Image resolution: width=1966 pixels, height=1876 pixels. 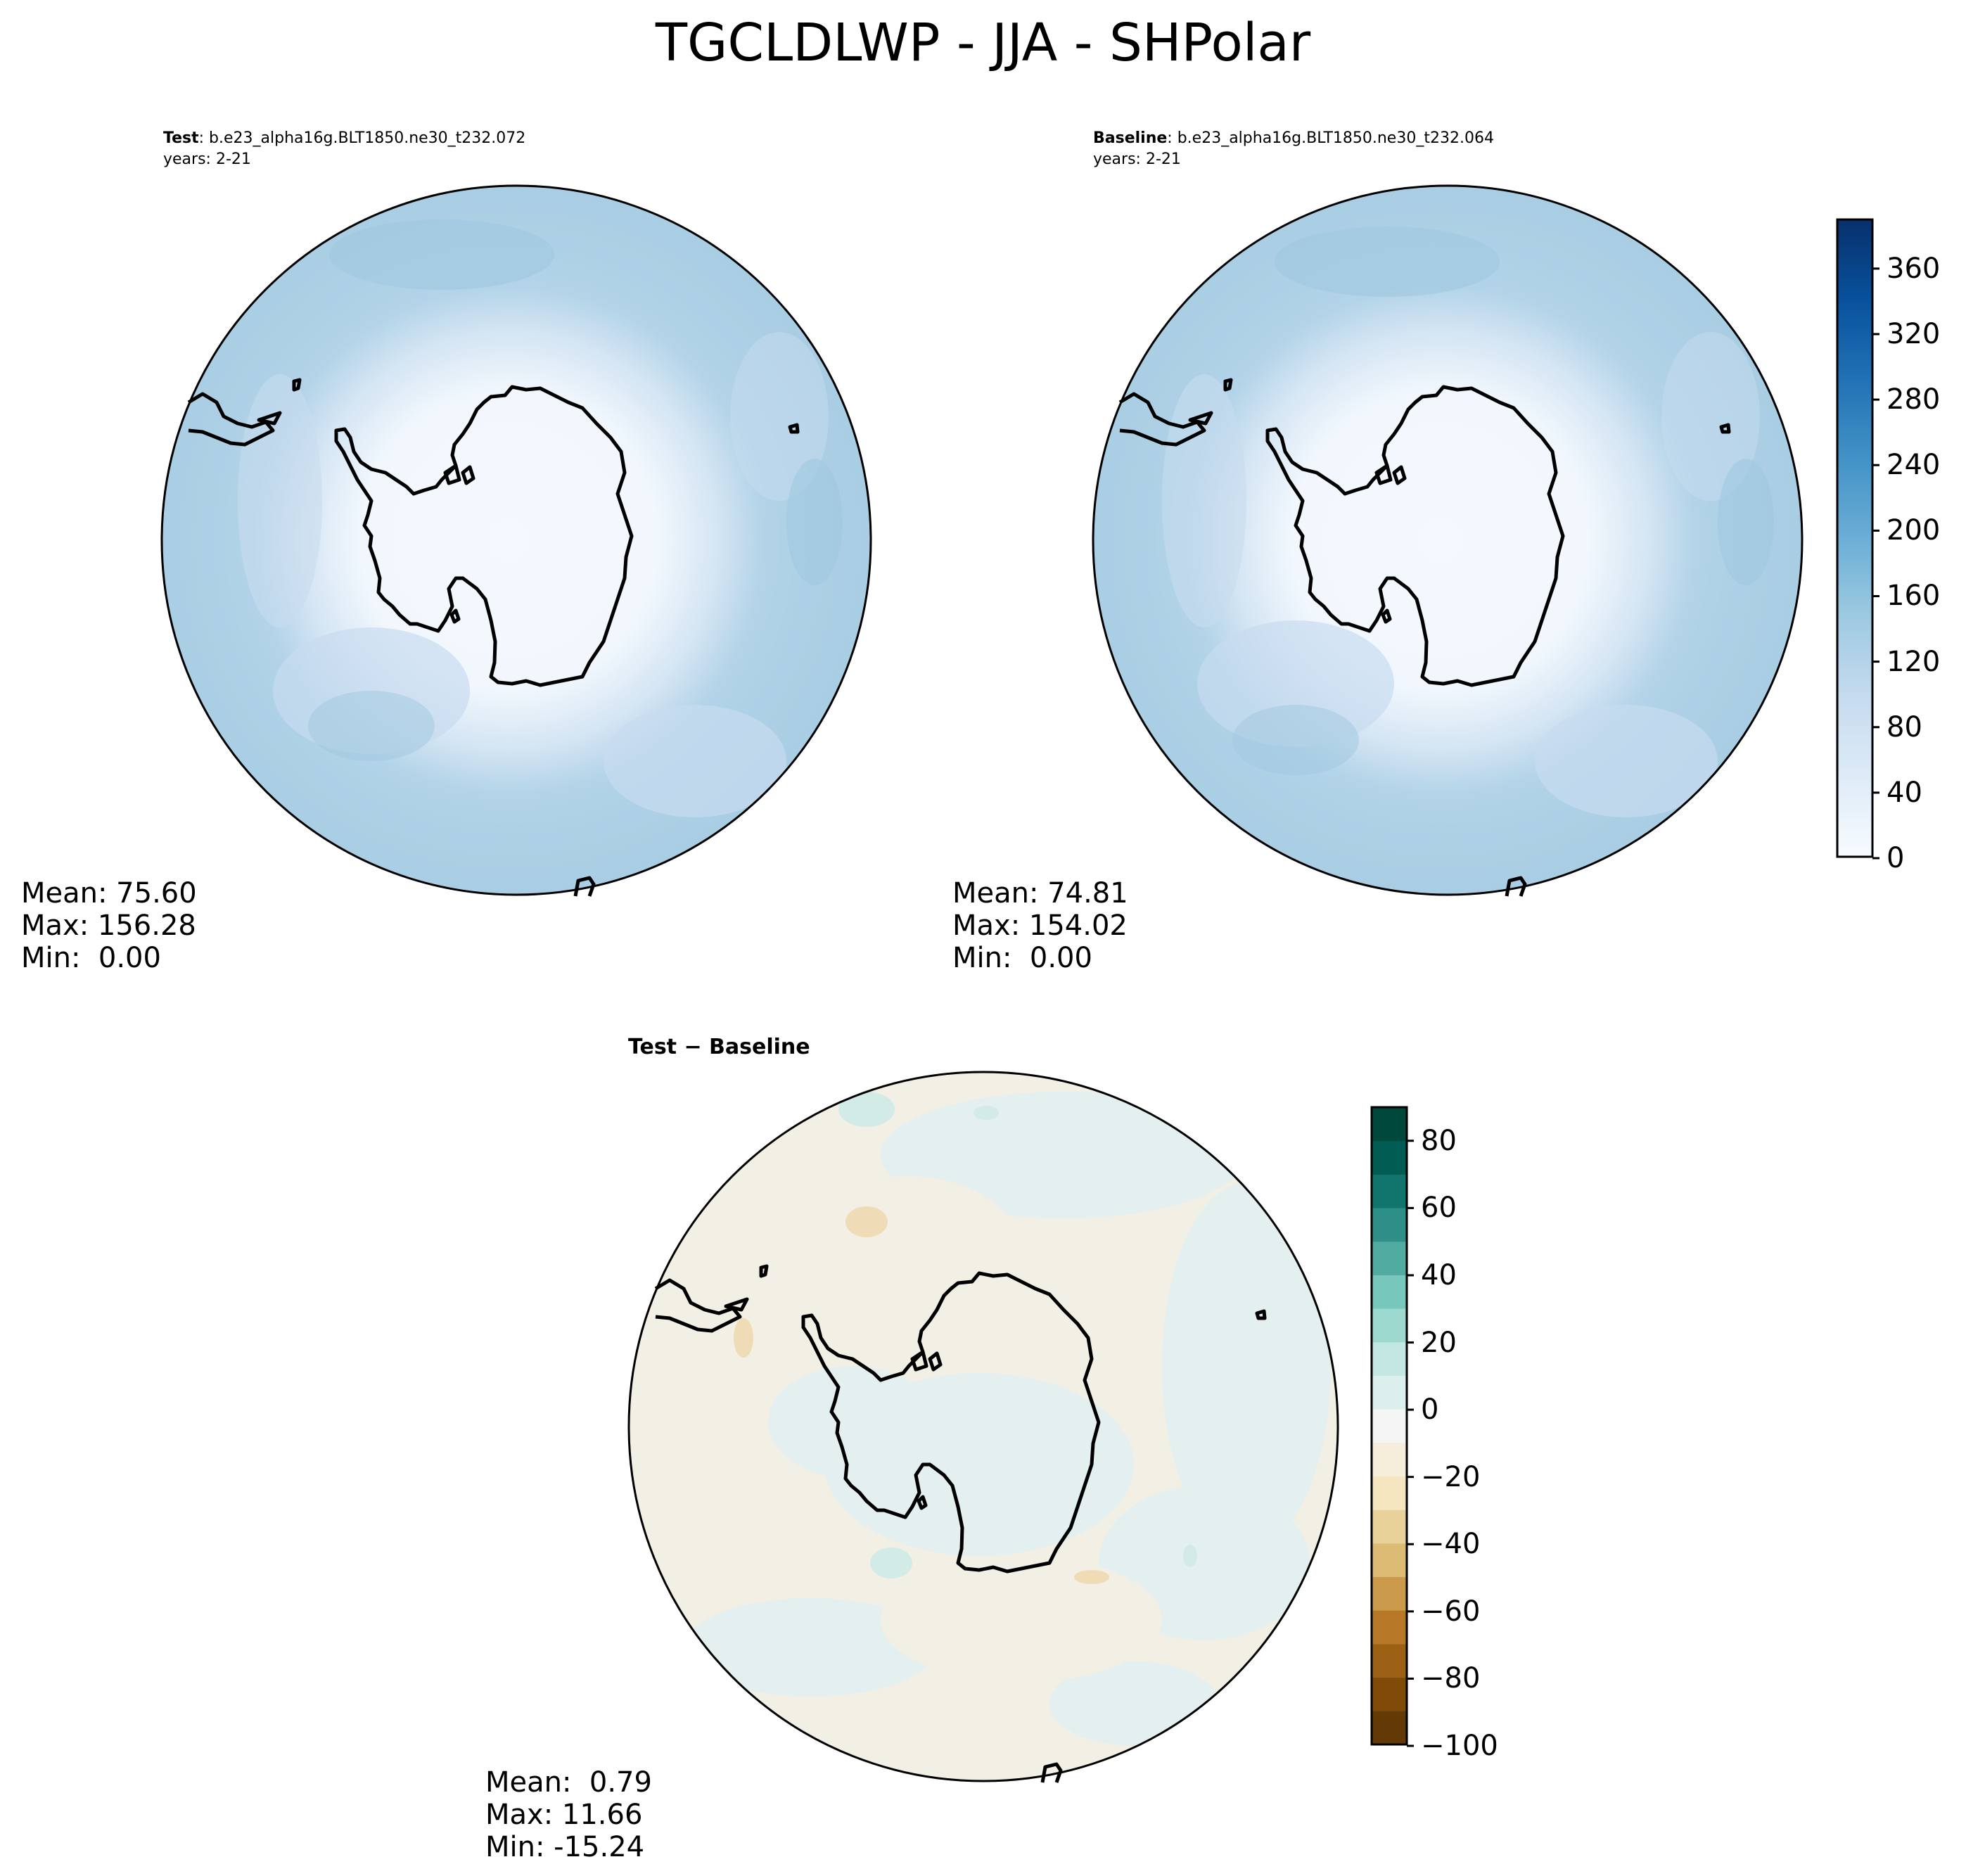 What do you see at coordinates (1914, 333) in the screenshot?
I see `main-colorbar-tick-label: 320` at bounding box center [1914, 333].